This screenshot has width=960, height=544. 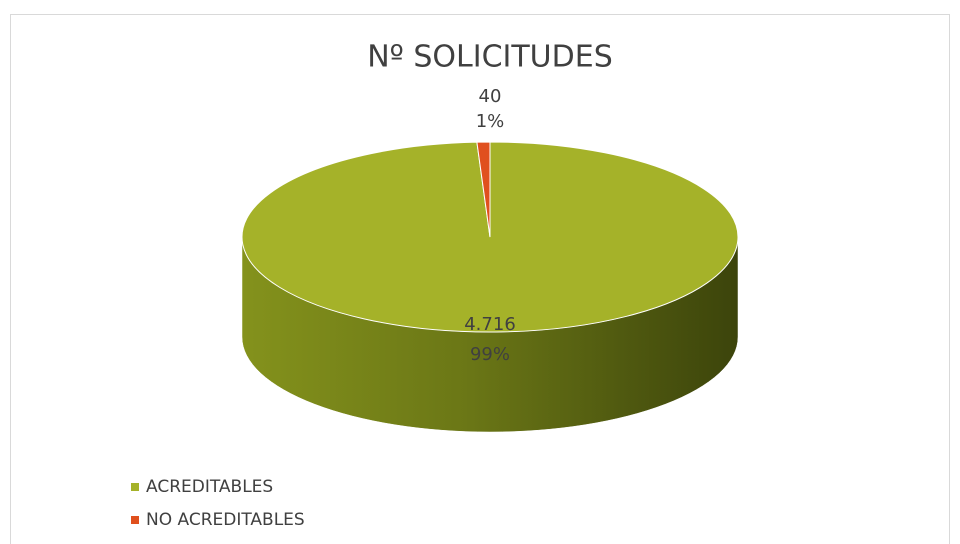 What do you see at coordinates (490, 96) in the screenshot?
I see `data-label: 40` at bounding box center [490, 96].